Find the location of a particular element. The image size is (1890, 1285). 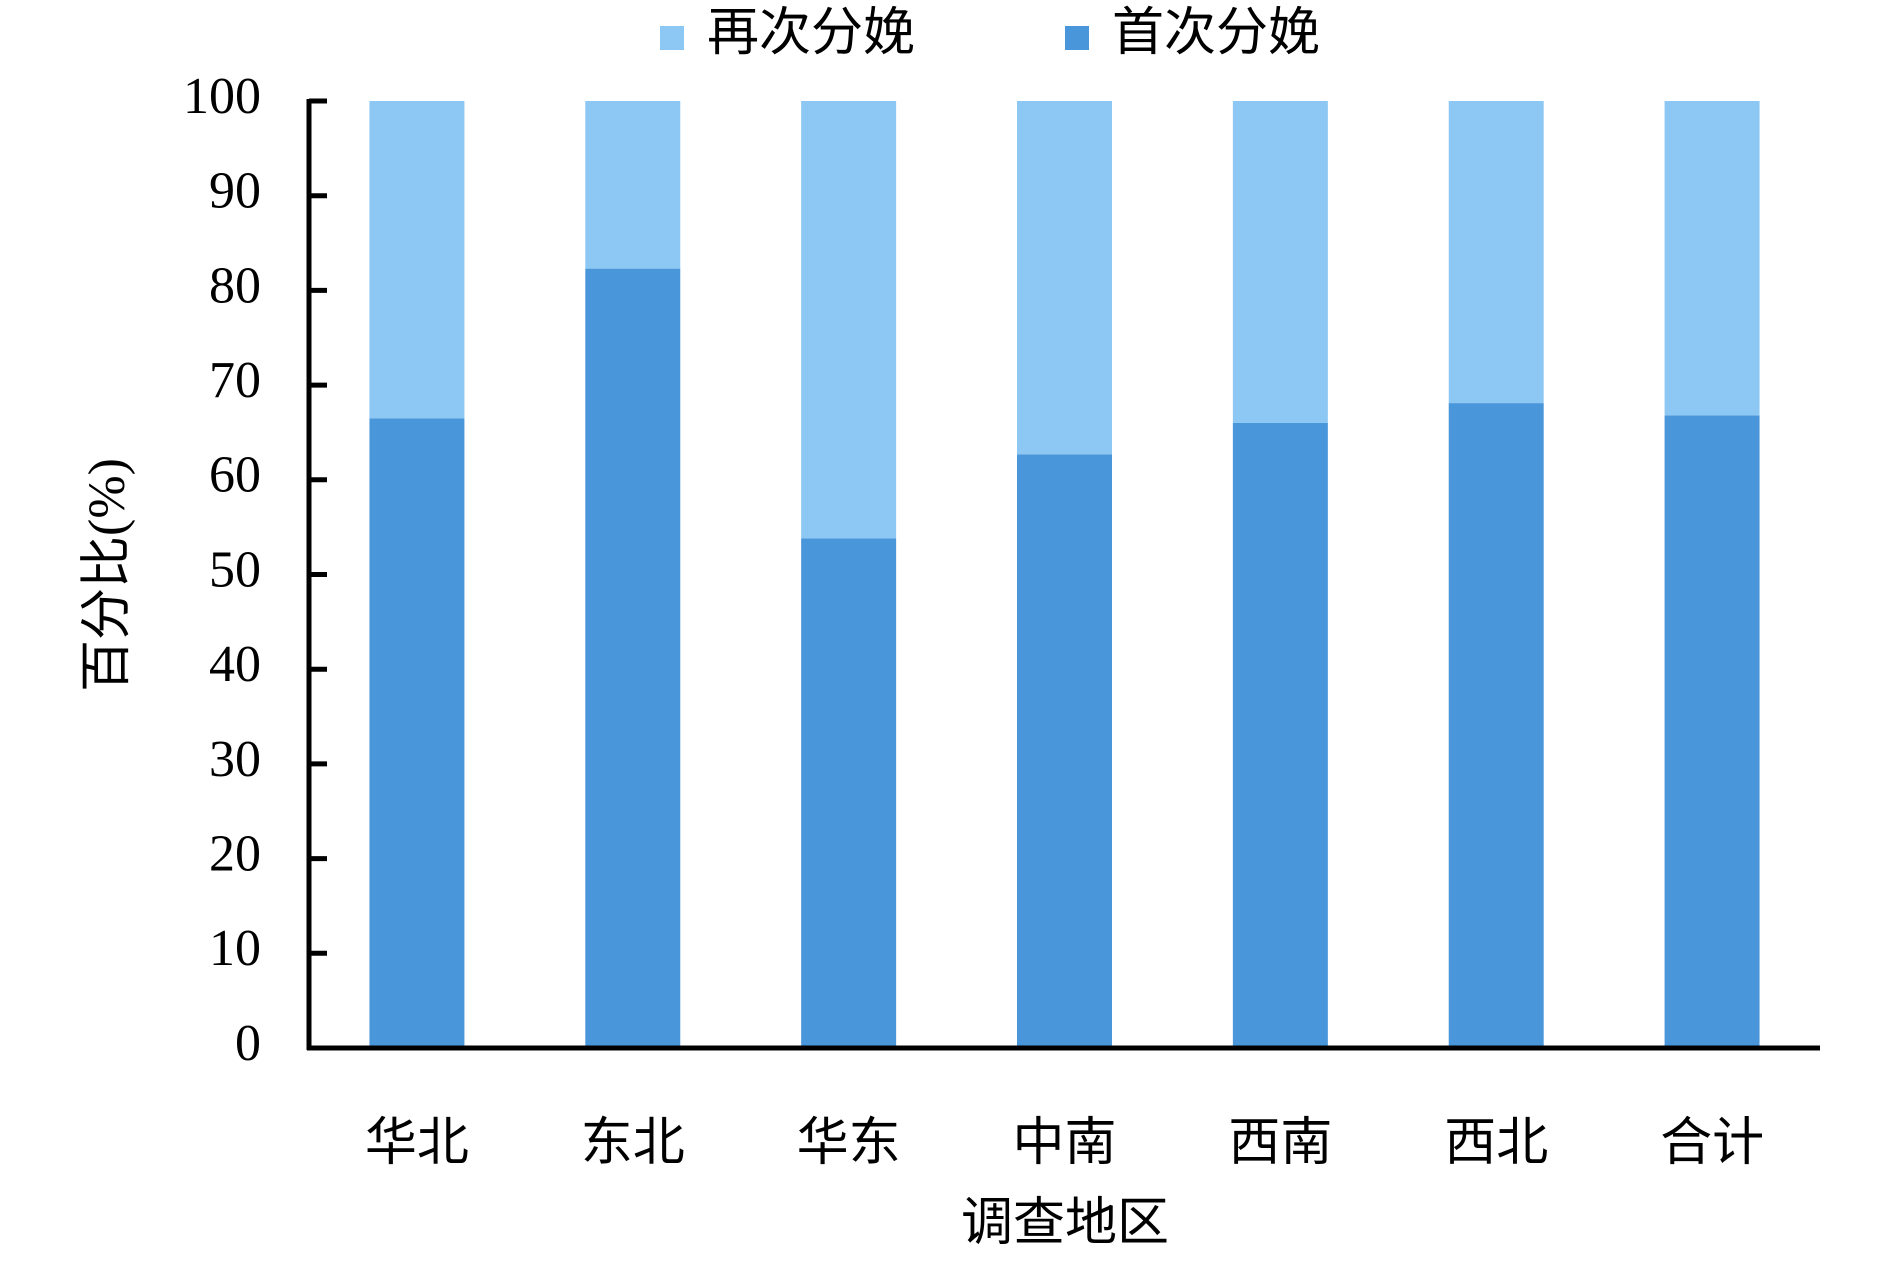

y-tick-label: 60 is located at coordinates (235, 475).